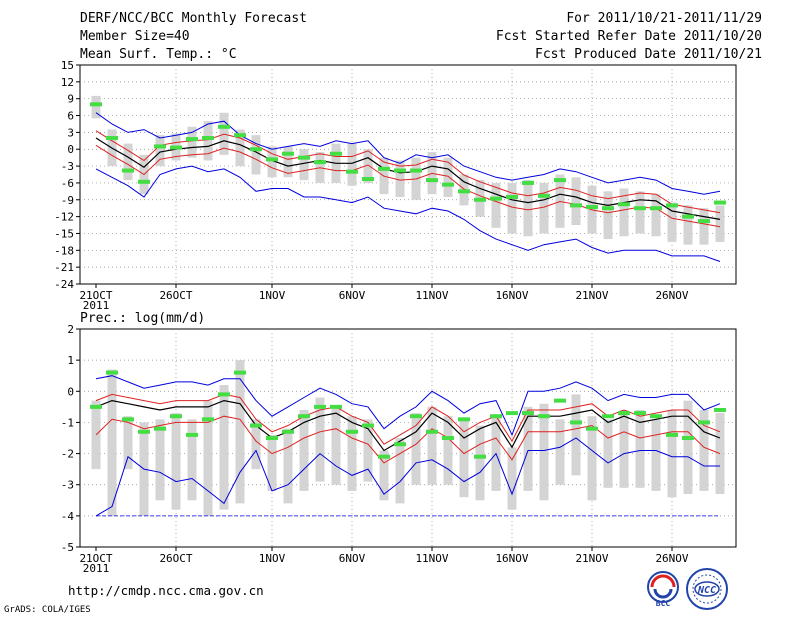  What do you see at coordinates (193, 18) in the screenshot?
I see `chart-title: DERF/NCC/BCC Monthly Forecast` at bounding box center [193, 18].